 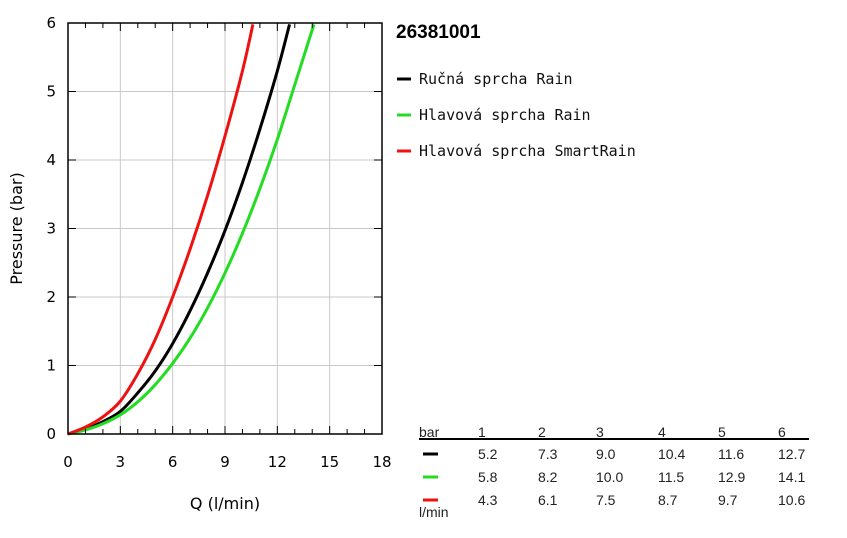 I want to click on x-tick-label: 12, so click(x=277, y=462).